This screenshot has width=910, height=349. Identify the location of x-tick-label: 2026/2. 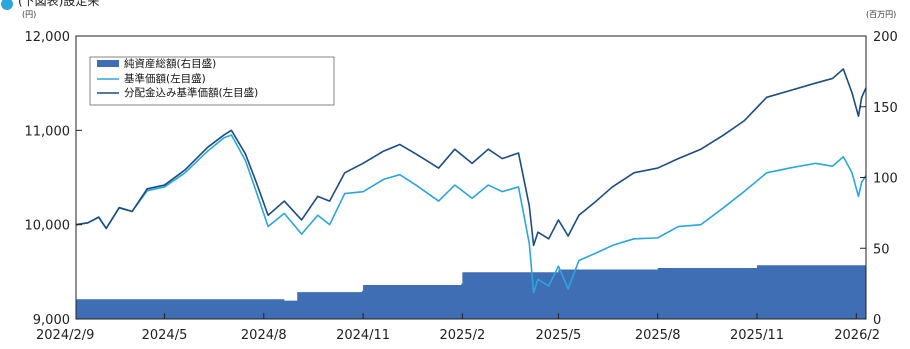
(857, 335).